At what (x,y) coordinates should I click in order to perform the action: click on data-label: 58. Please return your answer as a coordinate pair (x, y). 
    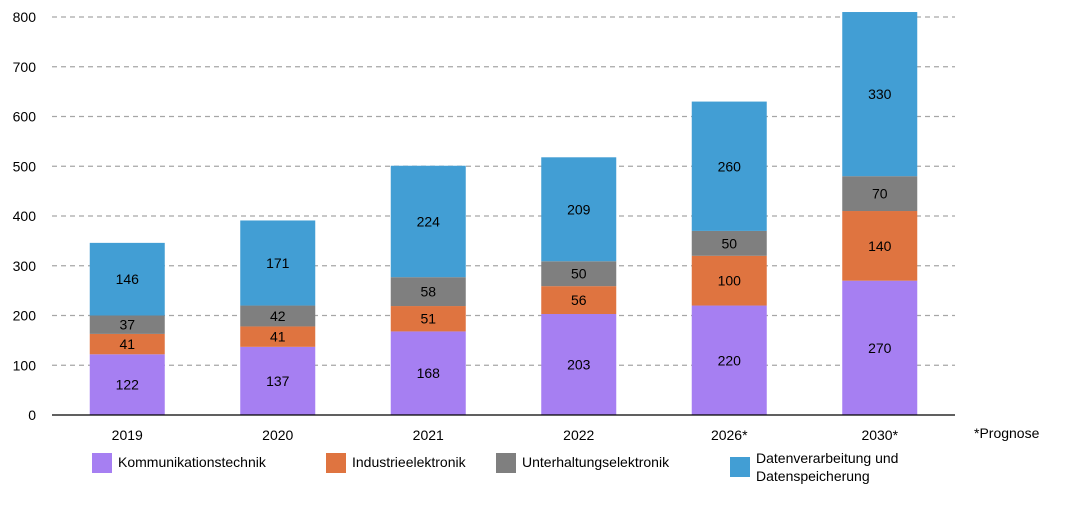
    Looking at the image, I should click on (428, 292).